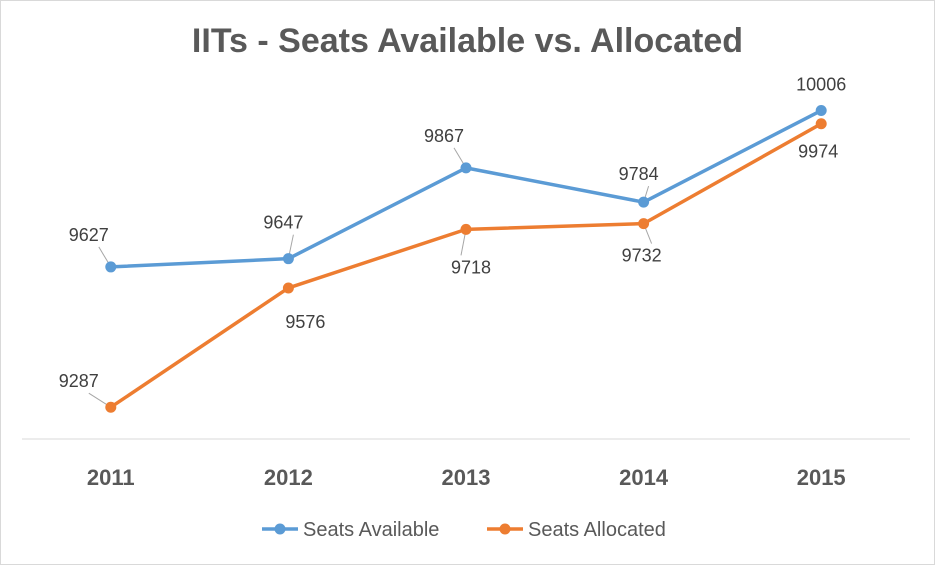  Describe the element at coordinates (818, 152) in the screenshot. I see `data-label: 9974` at that location.